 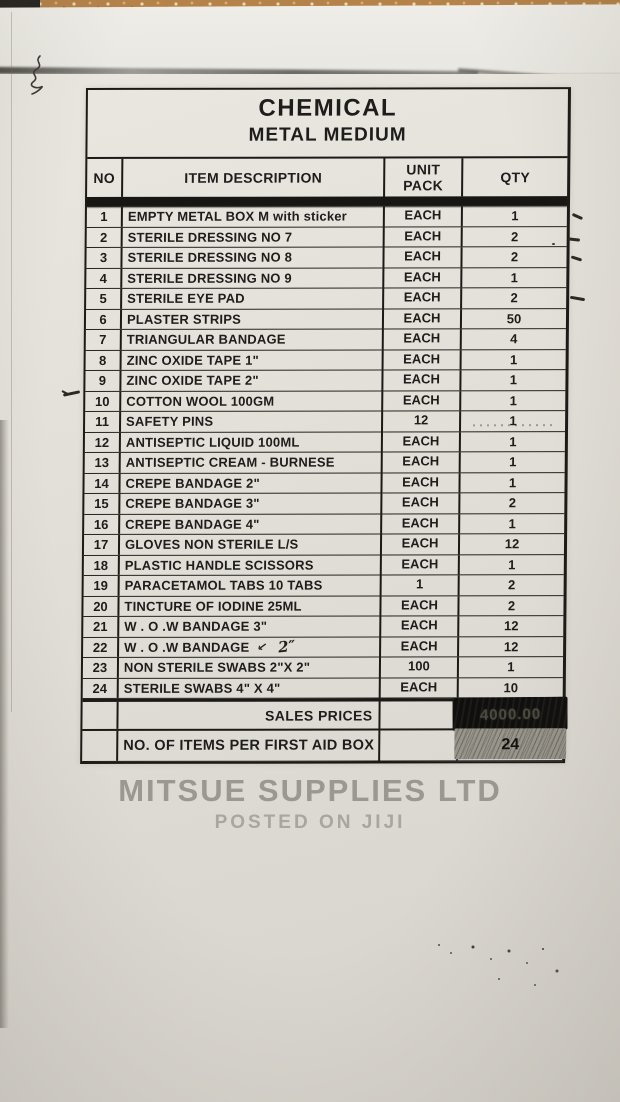 What do you see at coordinates (323, 668) in the screenshot?
I see `table-row: 23 NON STERILE SWABS 2"X 2" 100 1` at bounding box center [323, 668].